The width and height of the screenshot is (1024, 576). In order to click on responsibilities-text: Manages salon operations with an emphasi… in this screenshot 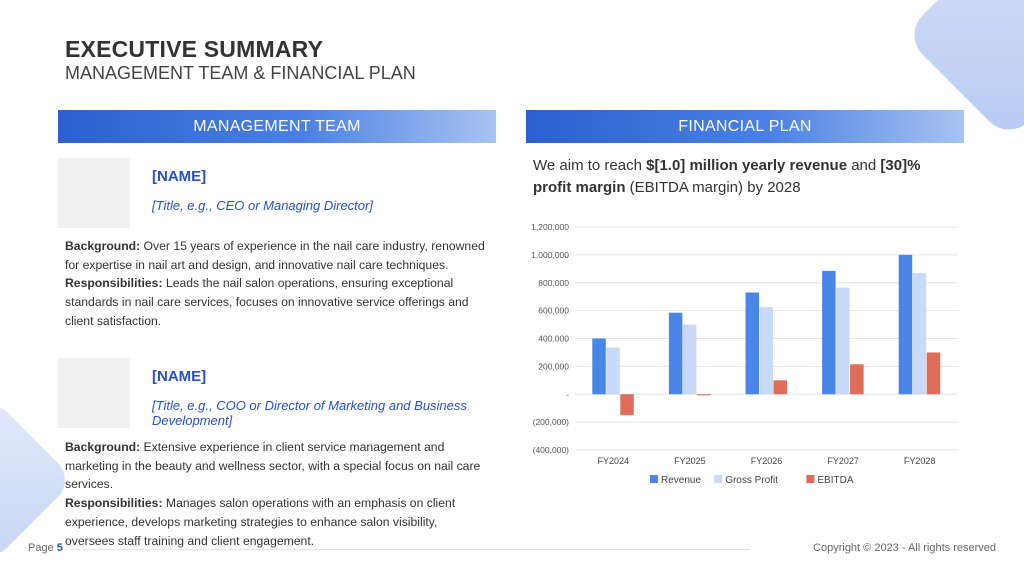, I will do `click(260, 522)`.